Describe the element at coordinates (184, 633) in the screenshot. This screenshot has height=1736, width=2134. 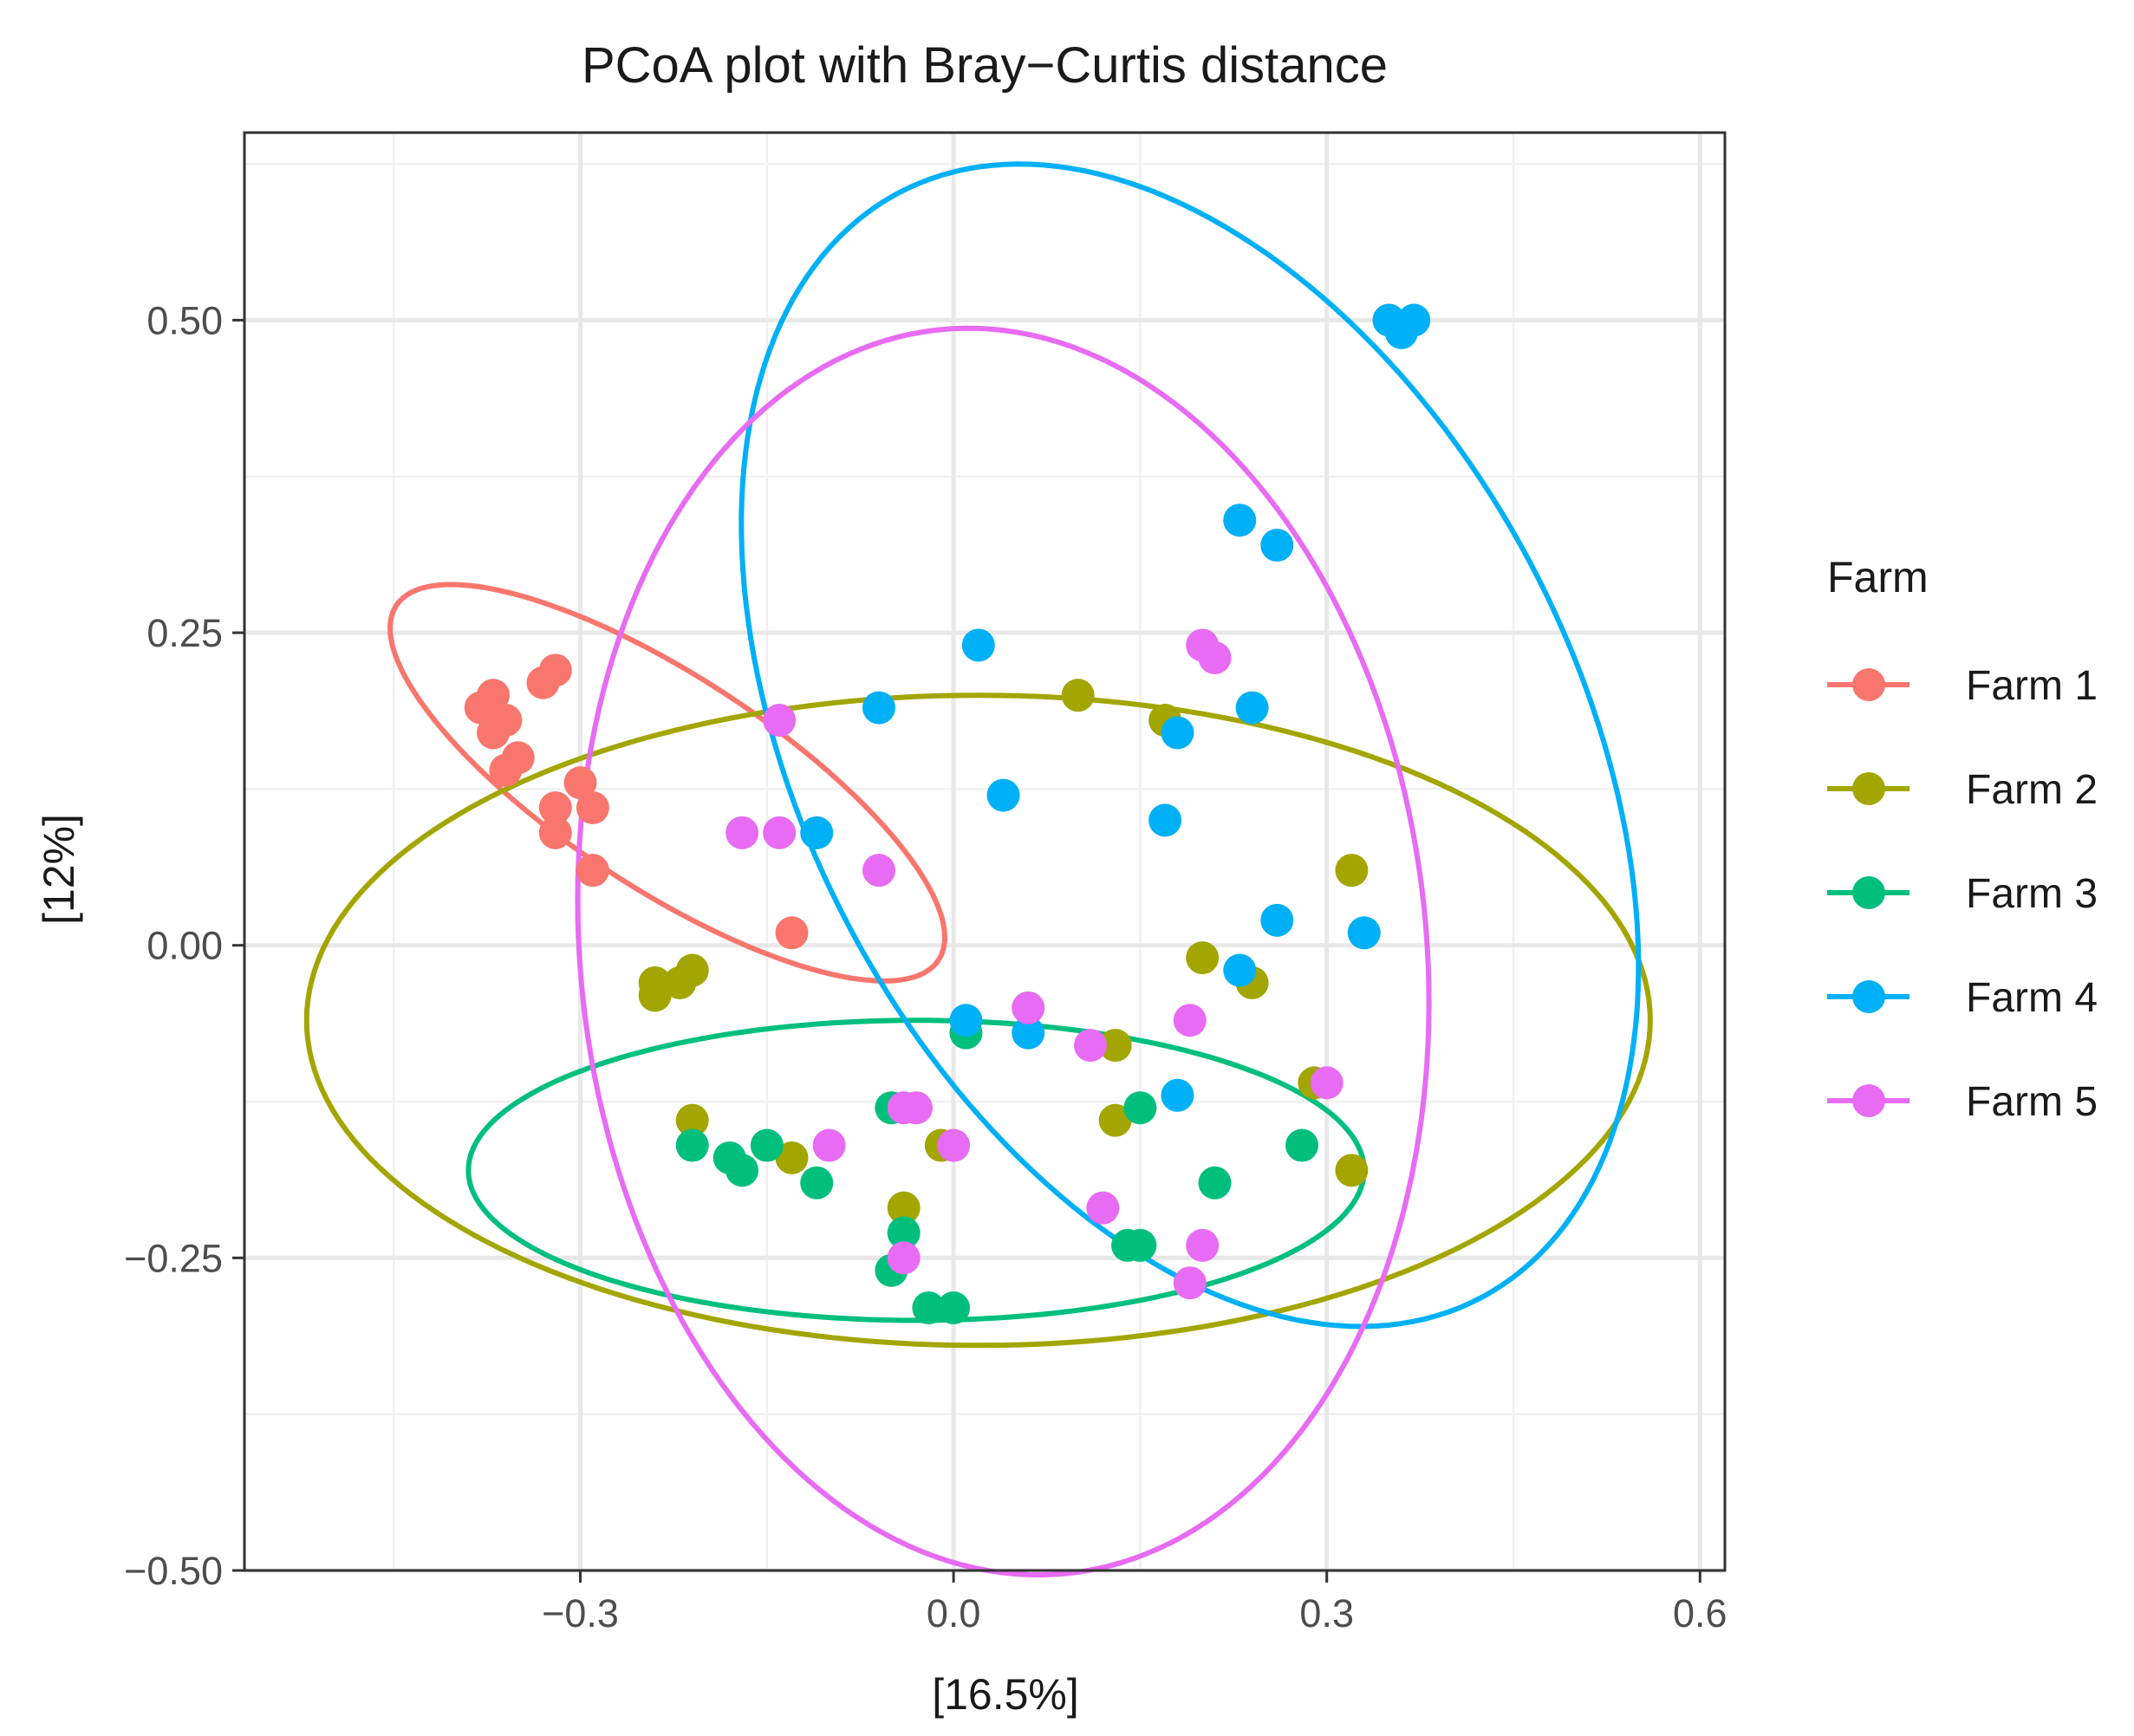
I see `y-tick-label: 0.25` at that location.